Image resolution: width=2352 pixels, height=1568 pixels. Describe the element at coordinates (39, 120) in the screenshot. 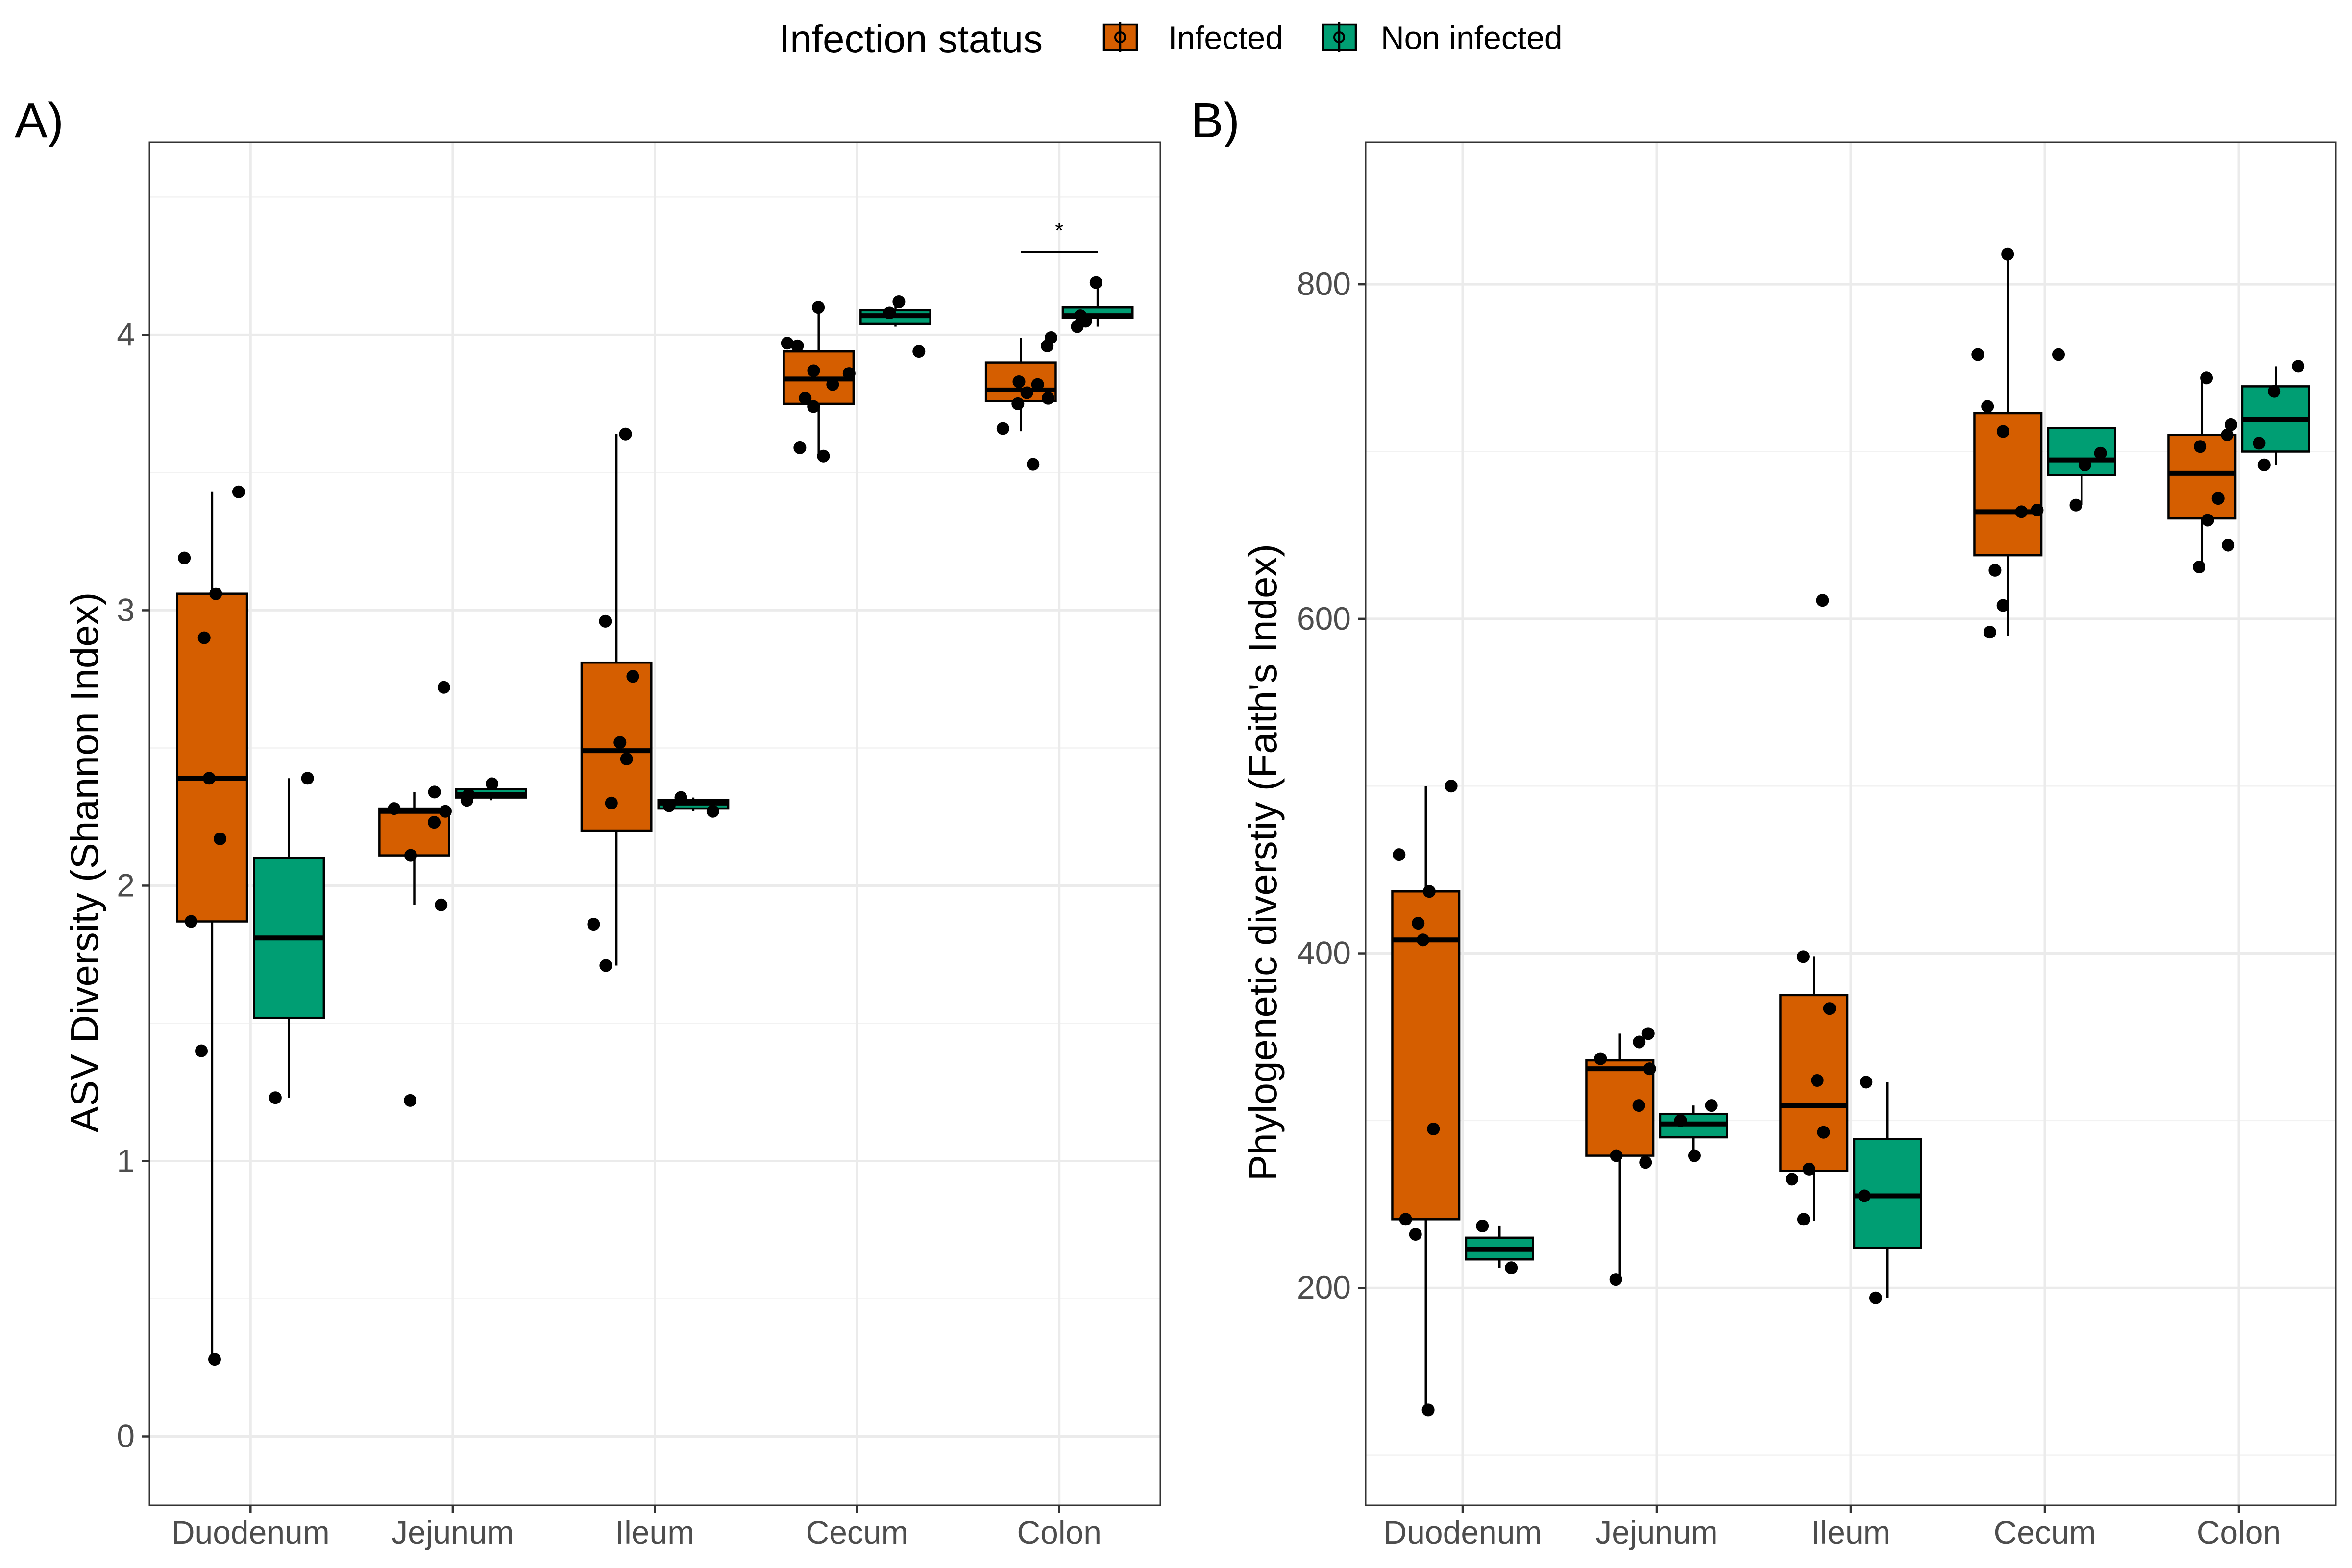

I see `panel-label-a: A)` at that location.